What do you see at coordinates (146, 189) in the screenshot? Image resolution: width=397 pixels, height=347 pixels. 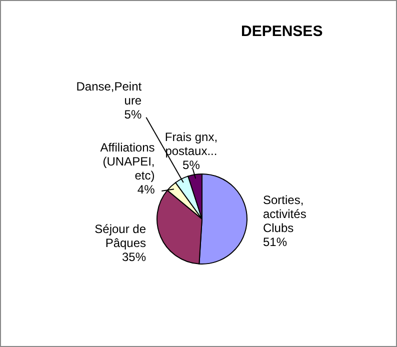 I see `data-label: 4%` at bounding box center [146, 189].